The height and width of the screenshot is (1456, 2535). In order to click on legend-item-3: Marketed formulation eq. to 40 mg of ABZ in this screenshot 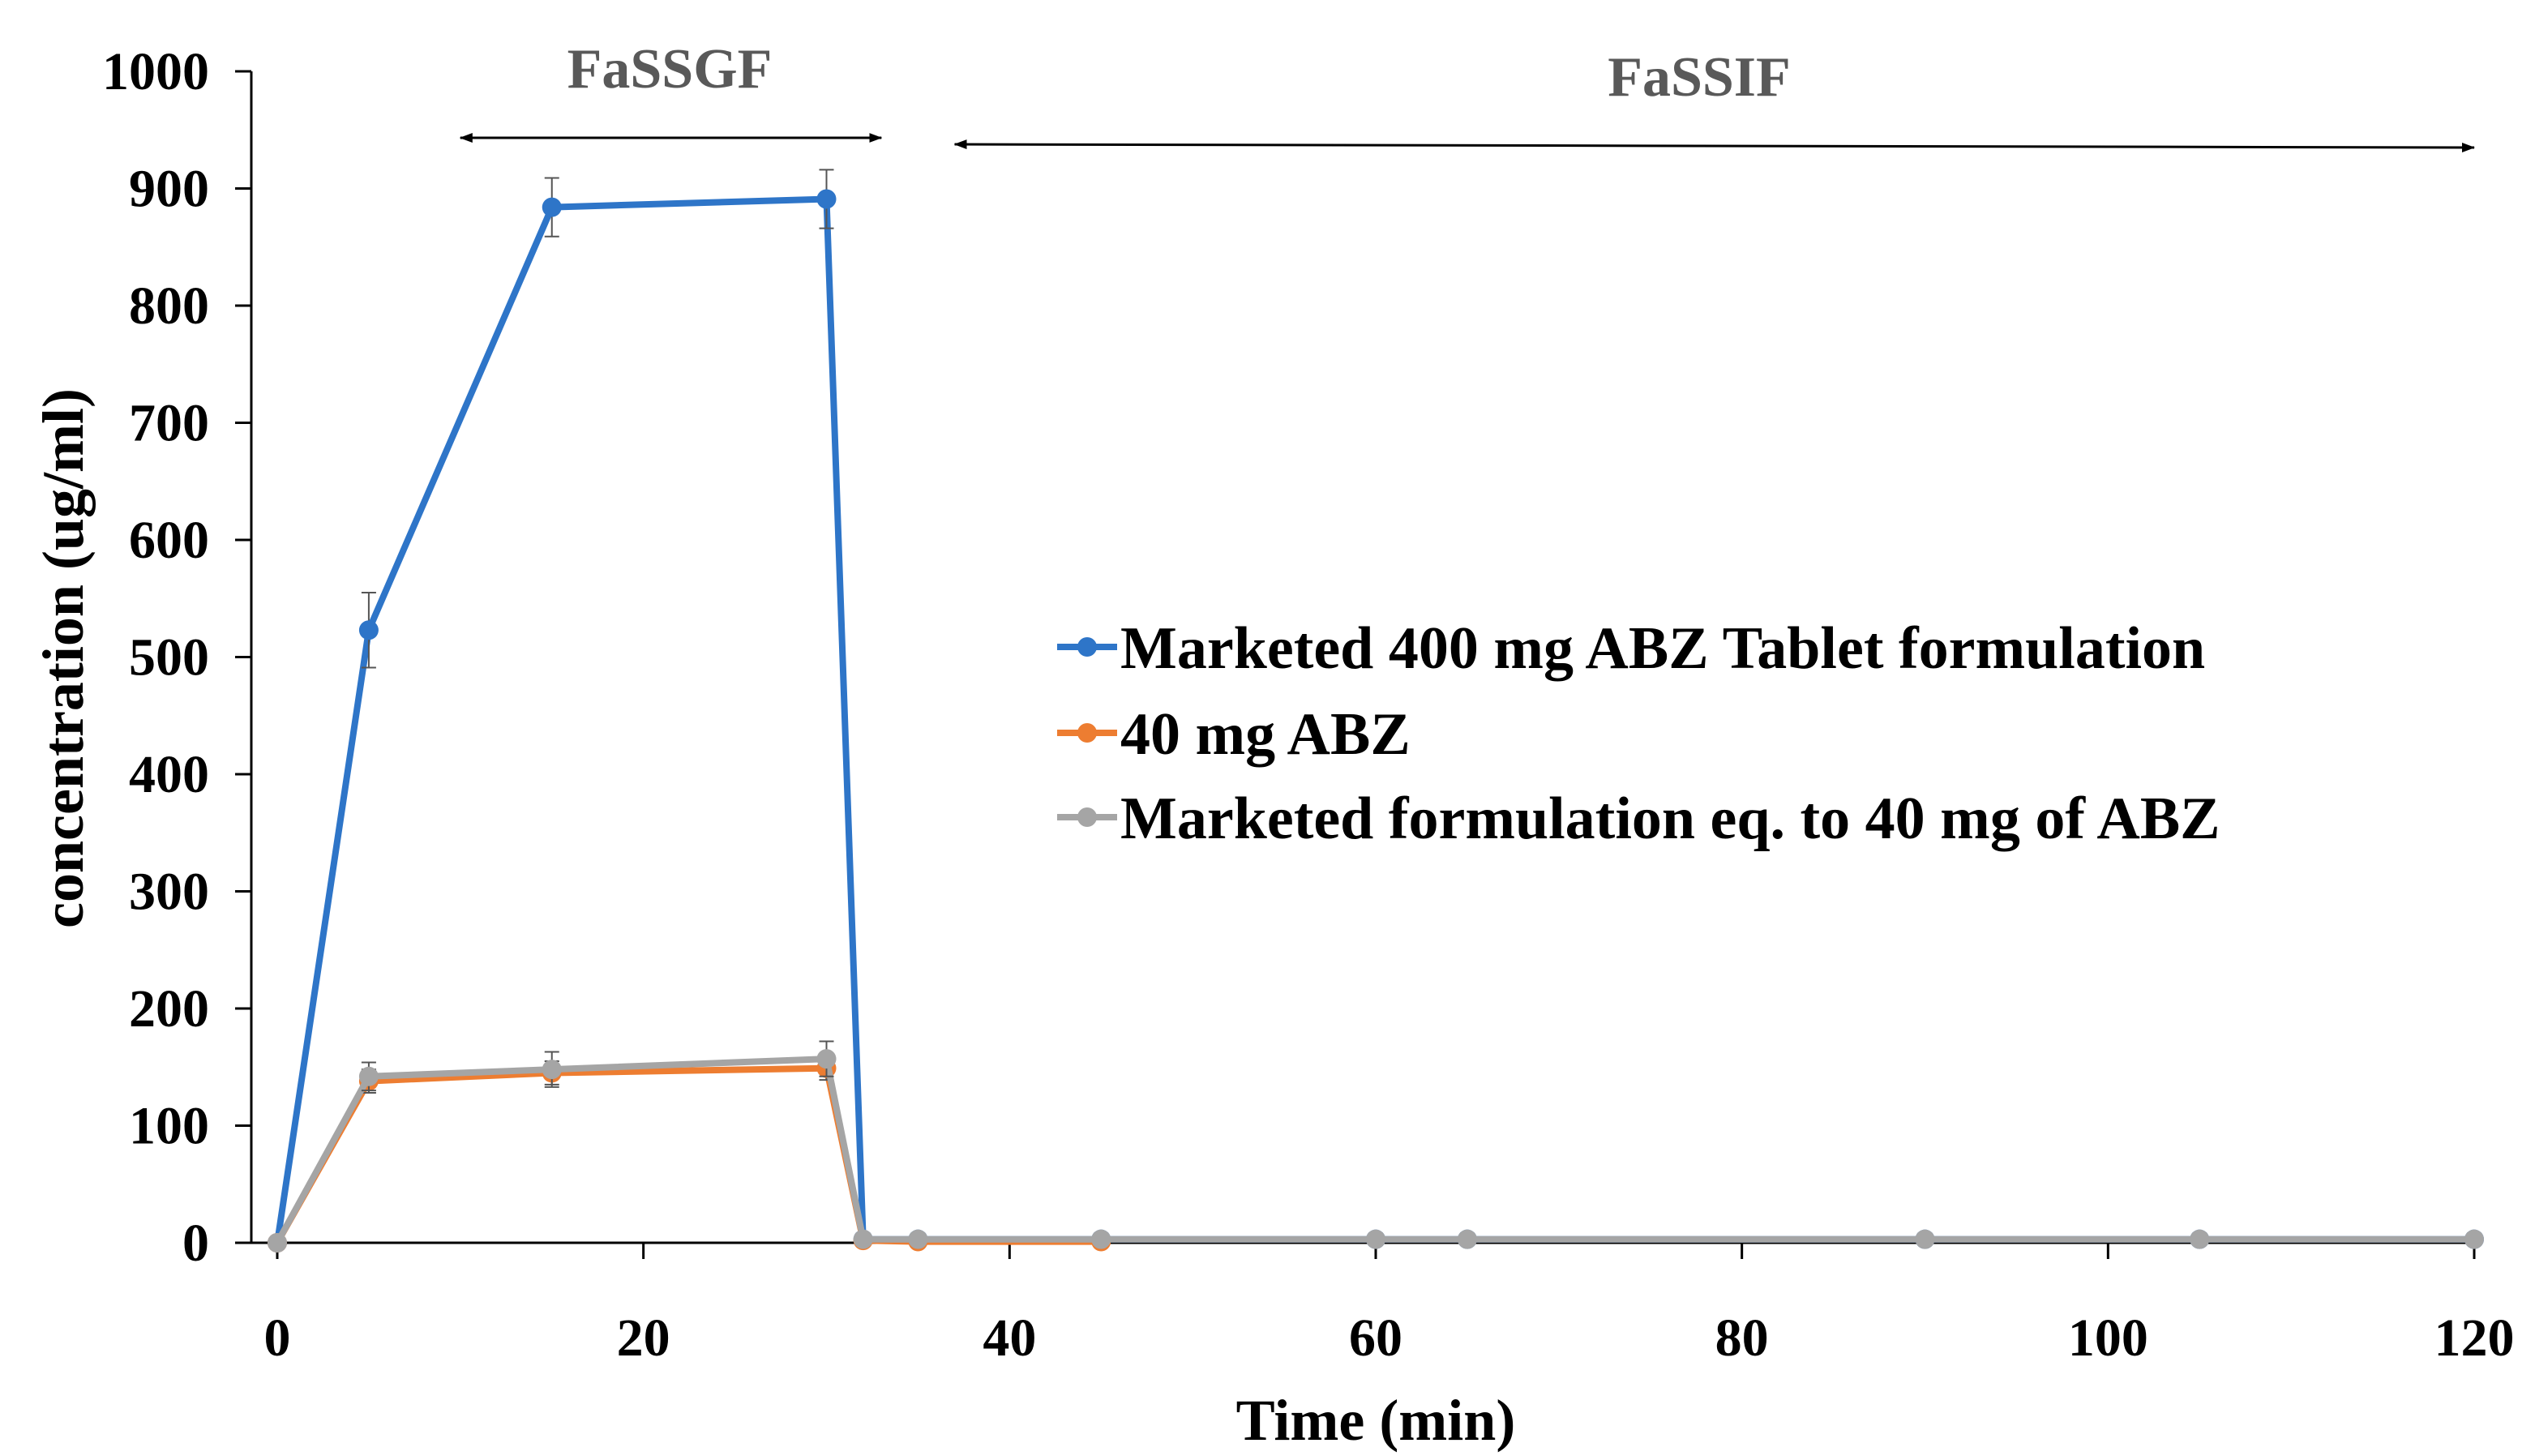, I will do `click(1638, 819)`.